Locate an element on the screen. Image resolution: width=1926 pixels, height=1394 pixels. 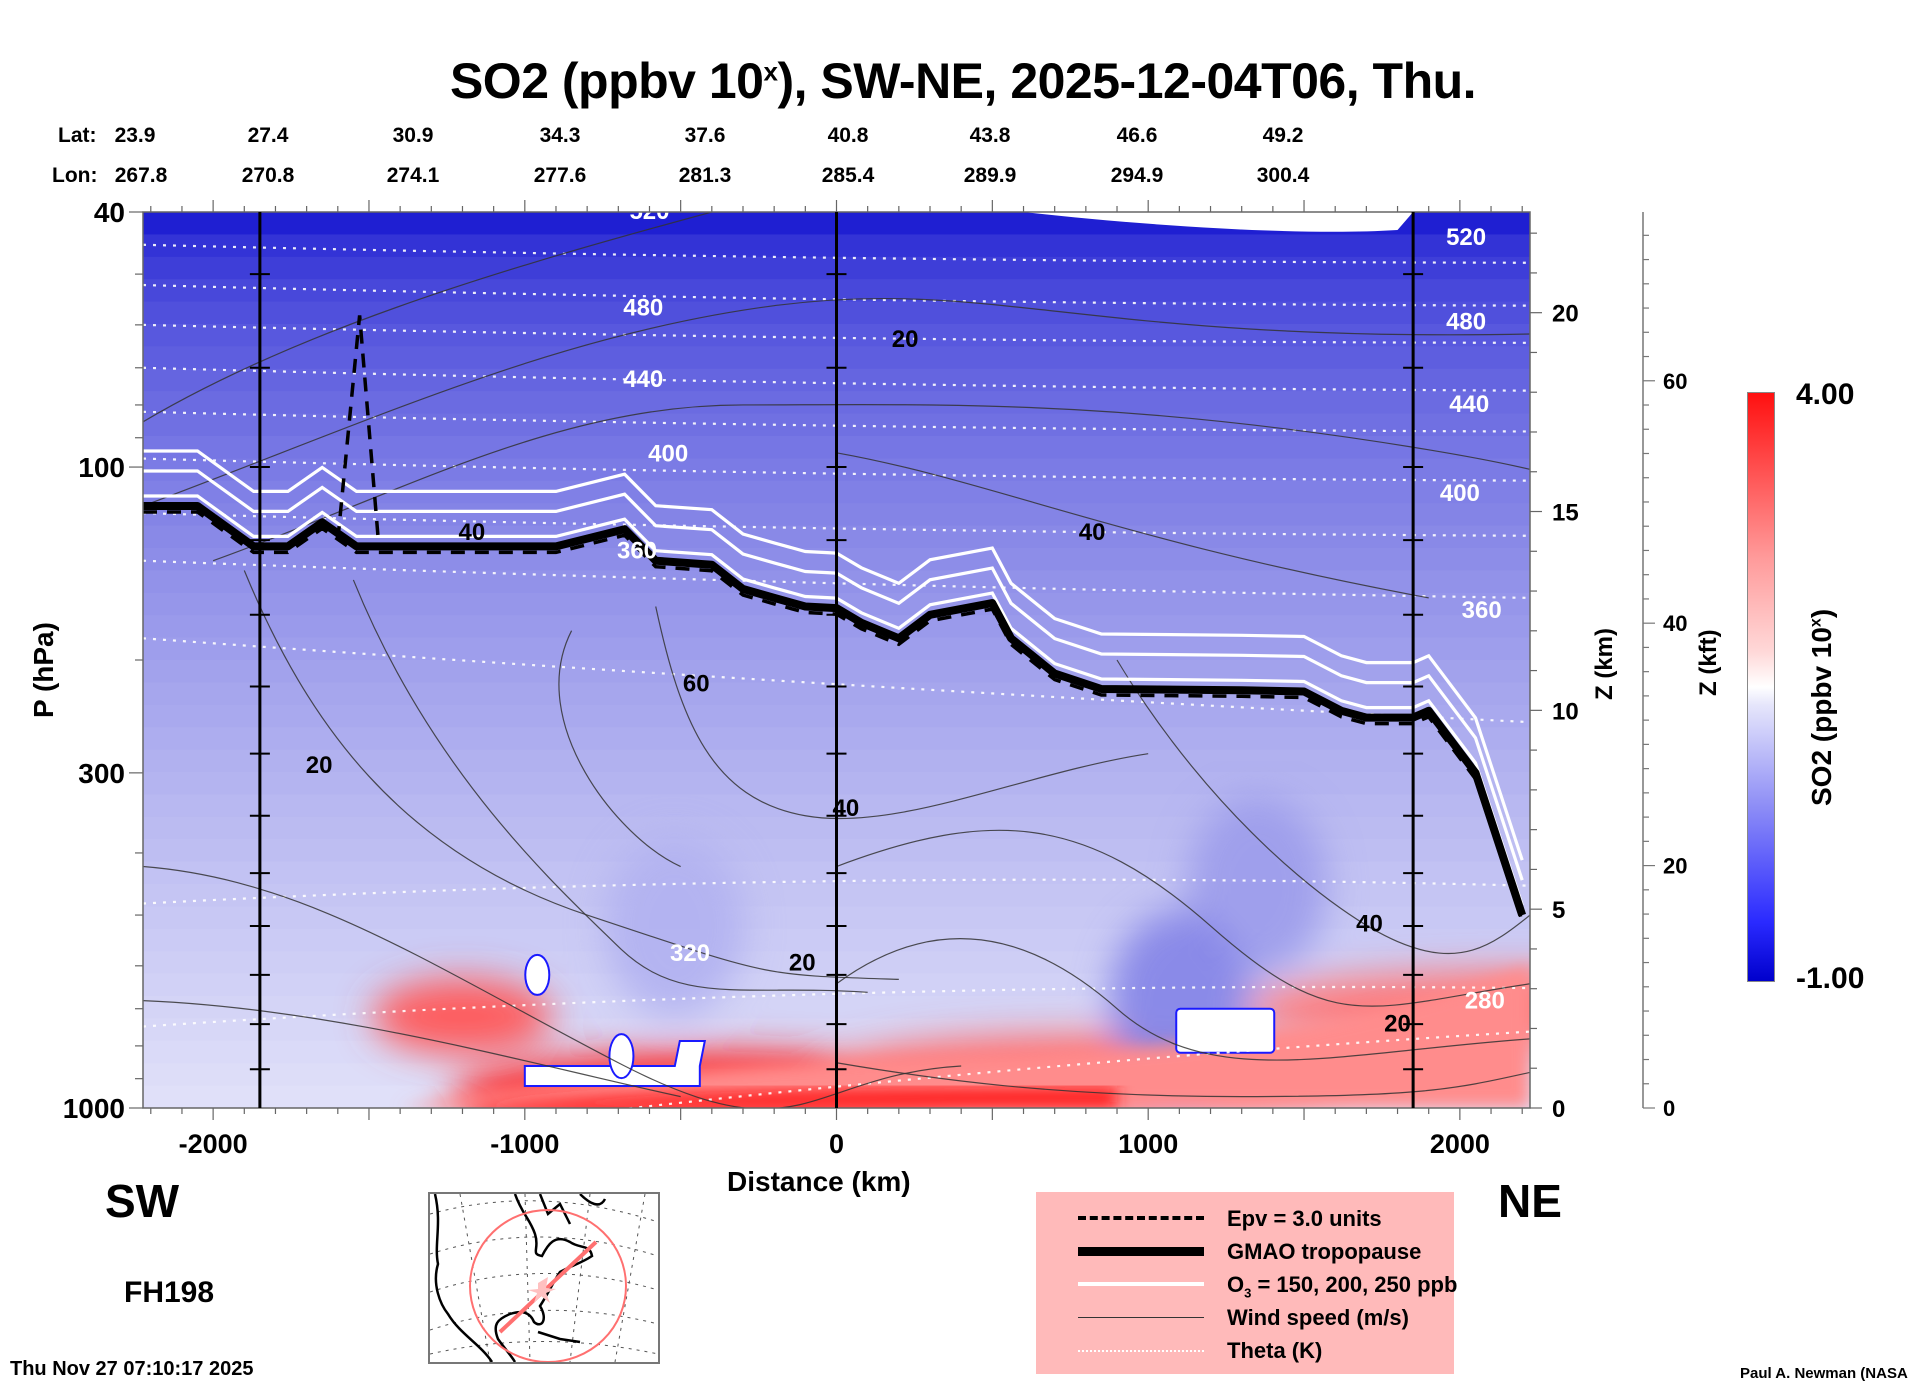
inset-map is located at coordinates (544, 1278).